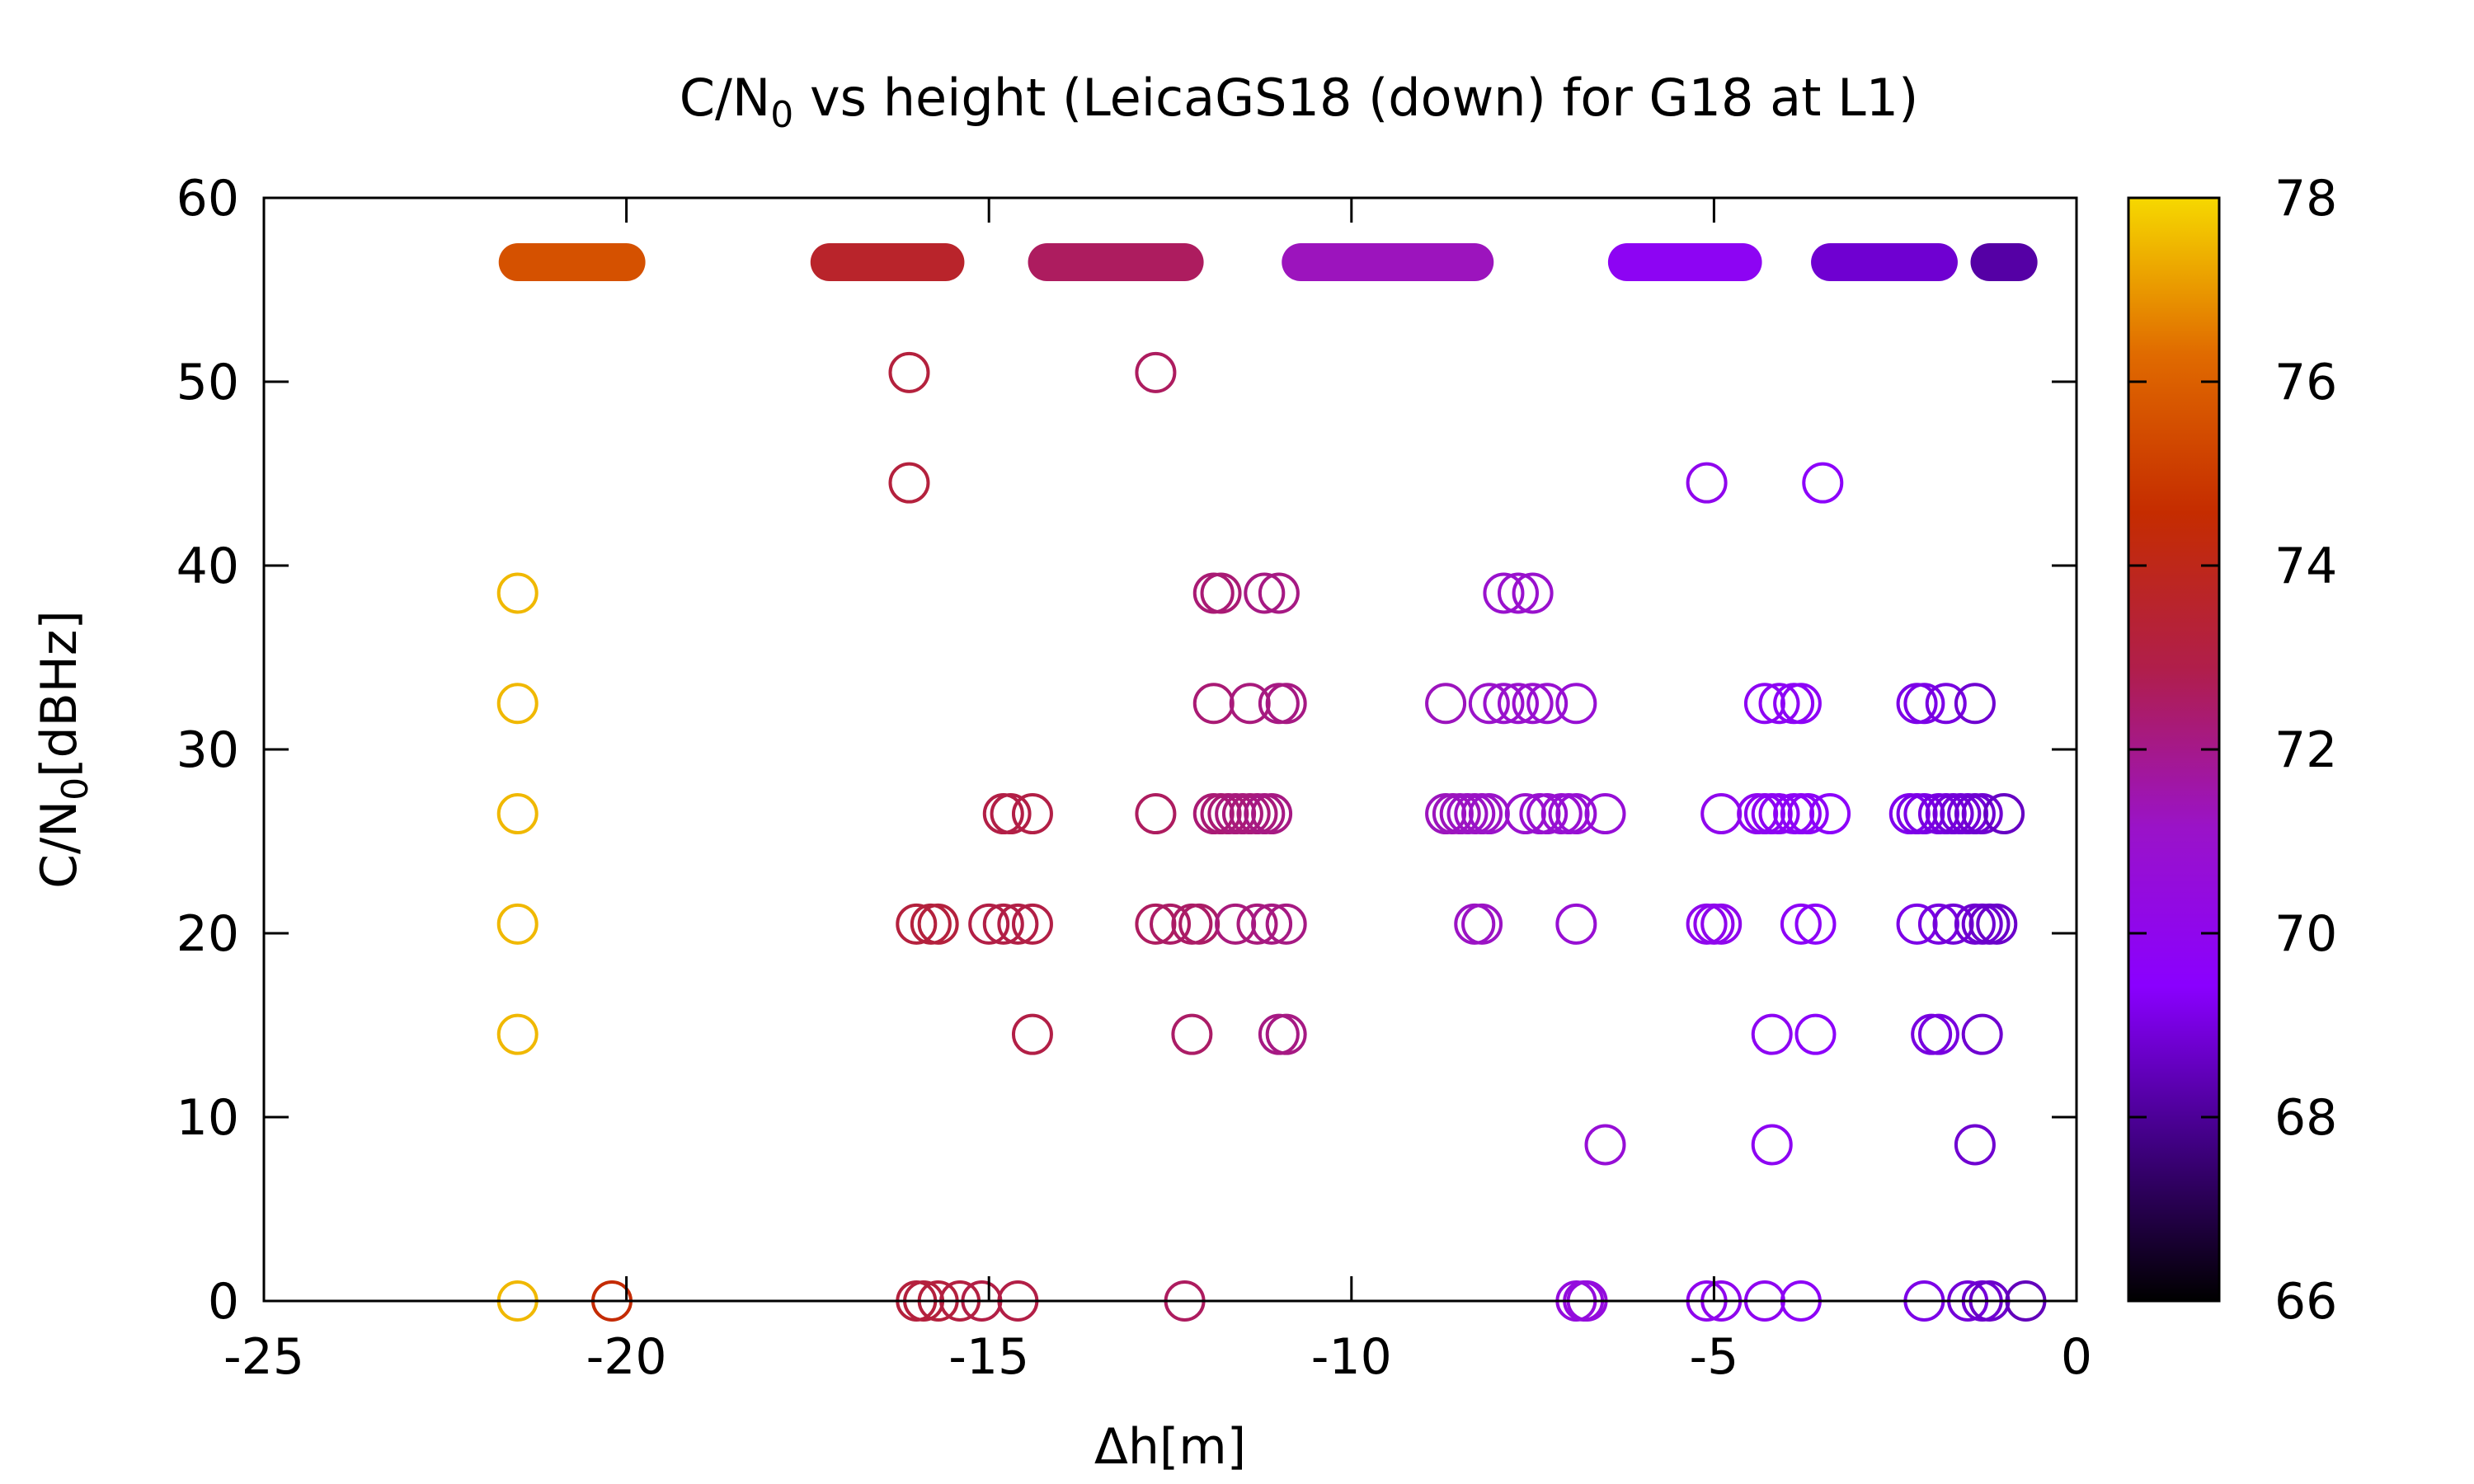 This screenshot has width=2474, height=1484. I want to click on y-tick-label-5: 50, so click(207, 382).